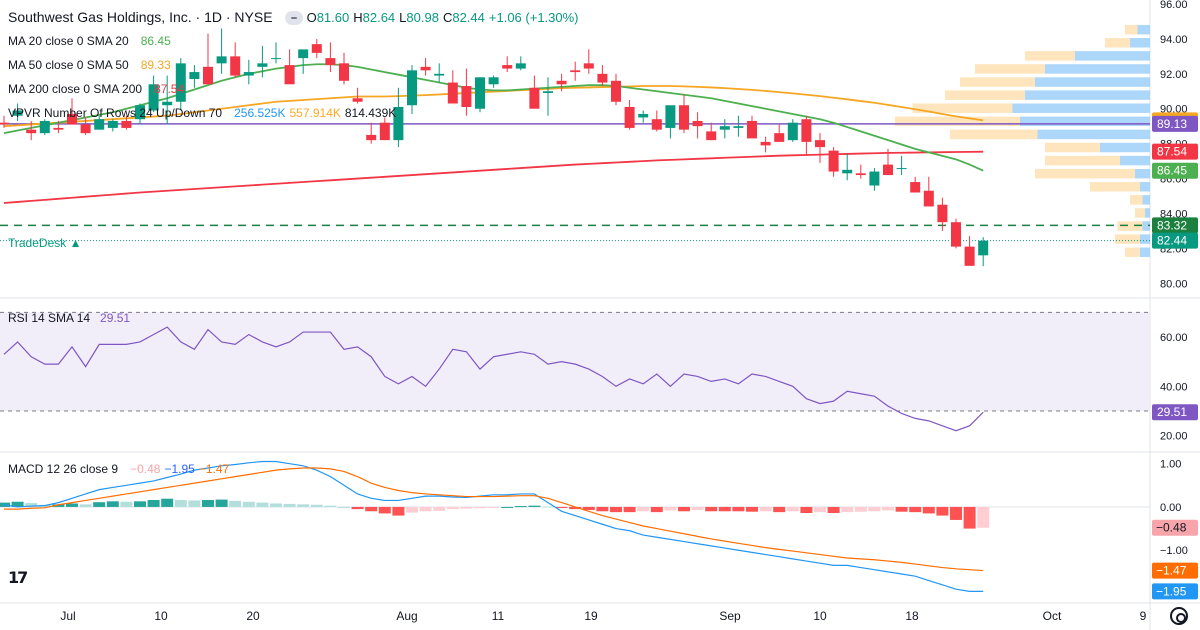 Image resolution: width=1200 pixels, height=630 pixels. What do you see at coordinates (68, 41) in the screenshot?
I see `ma20-label: MA 20 close 0 SMA 20` at bounding box center [68, 41].